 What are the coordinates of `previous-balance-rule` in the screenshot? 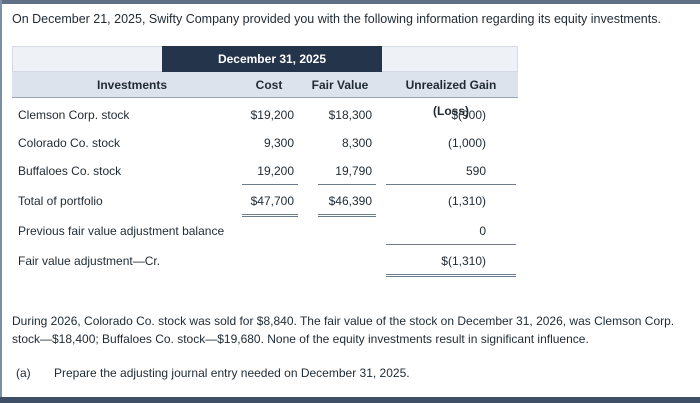 It's located at (451, 244).